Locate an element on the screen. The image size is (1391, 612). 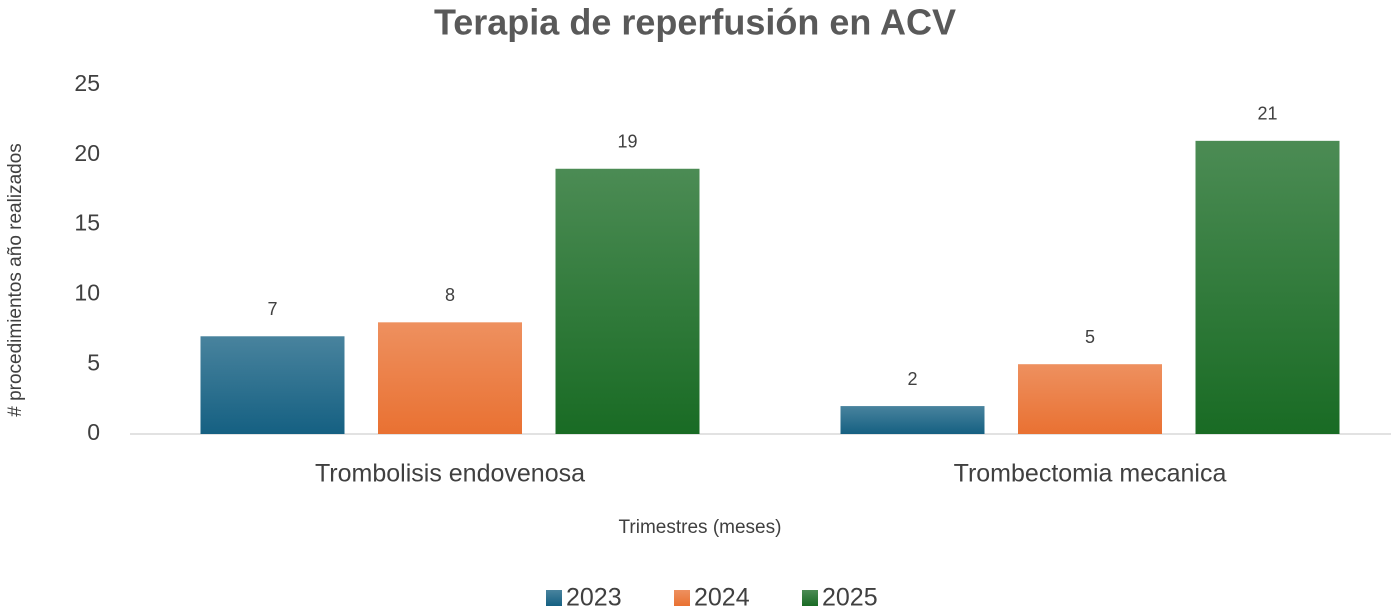
y-tick-label: 20 is located at coordinates (87, 153).